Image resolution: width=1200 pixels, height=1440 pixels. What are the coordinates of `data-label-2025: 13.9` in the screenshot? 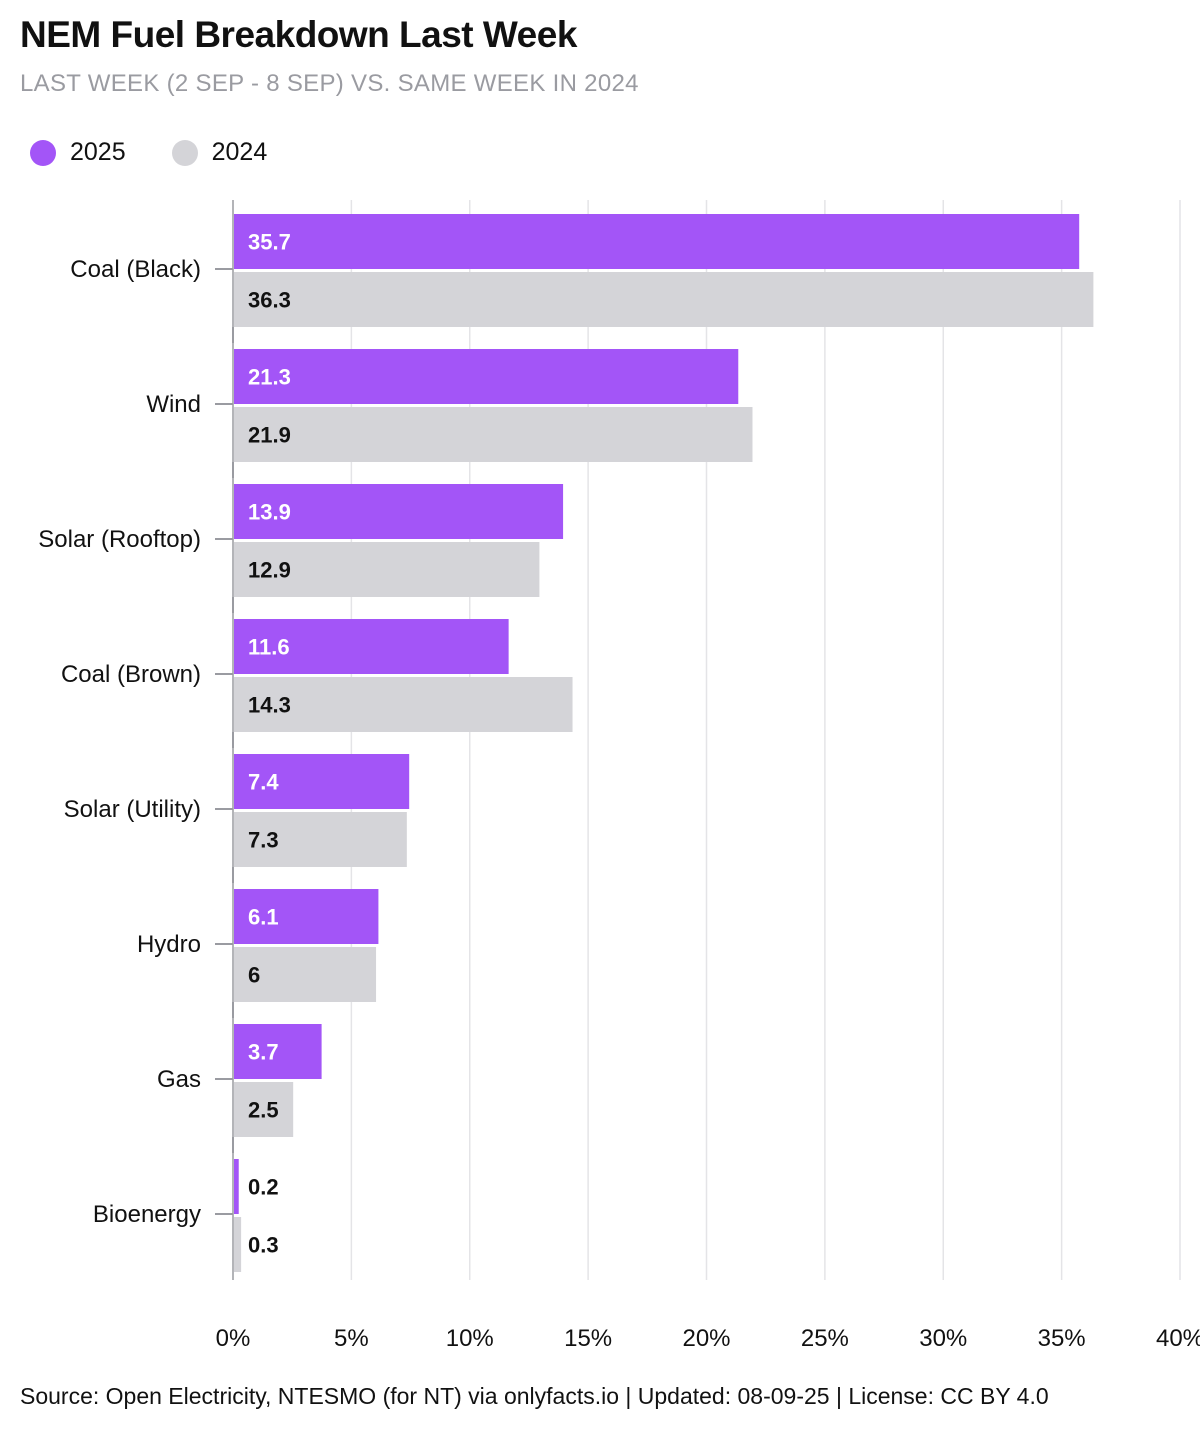 It's located at (269, 512).